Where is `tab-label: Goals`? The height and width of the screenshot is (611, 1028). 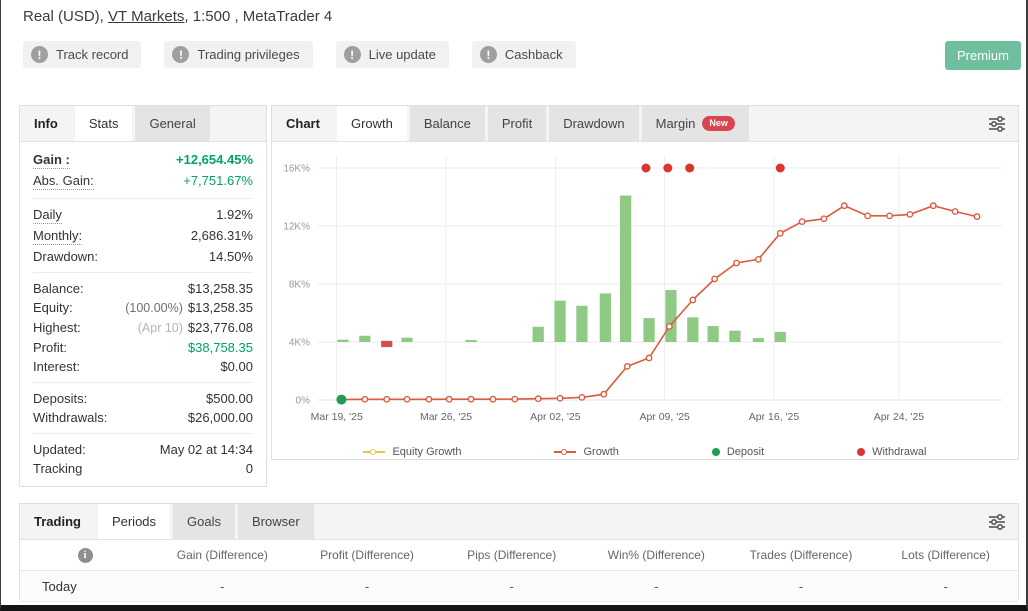
tab-label: Goals is located at coordinates (204, 521).